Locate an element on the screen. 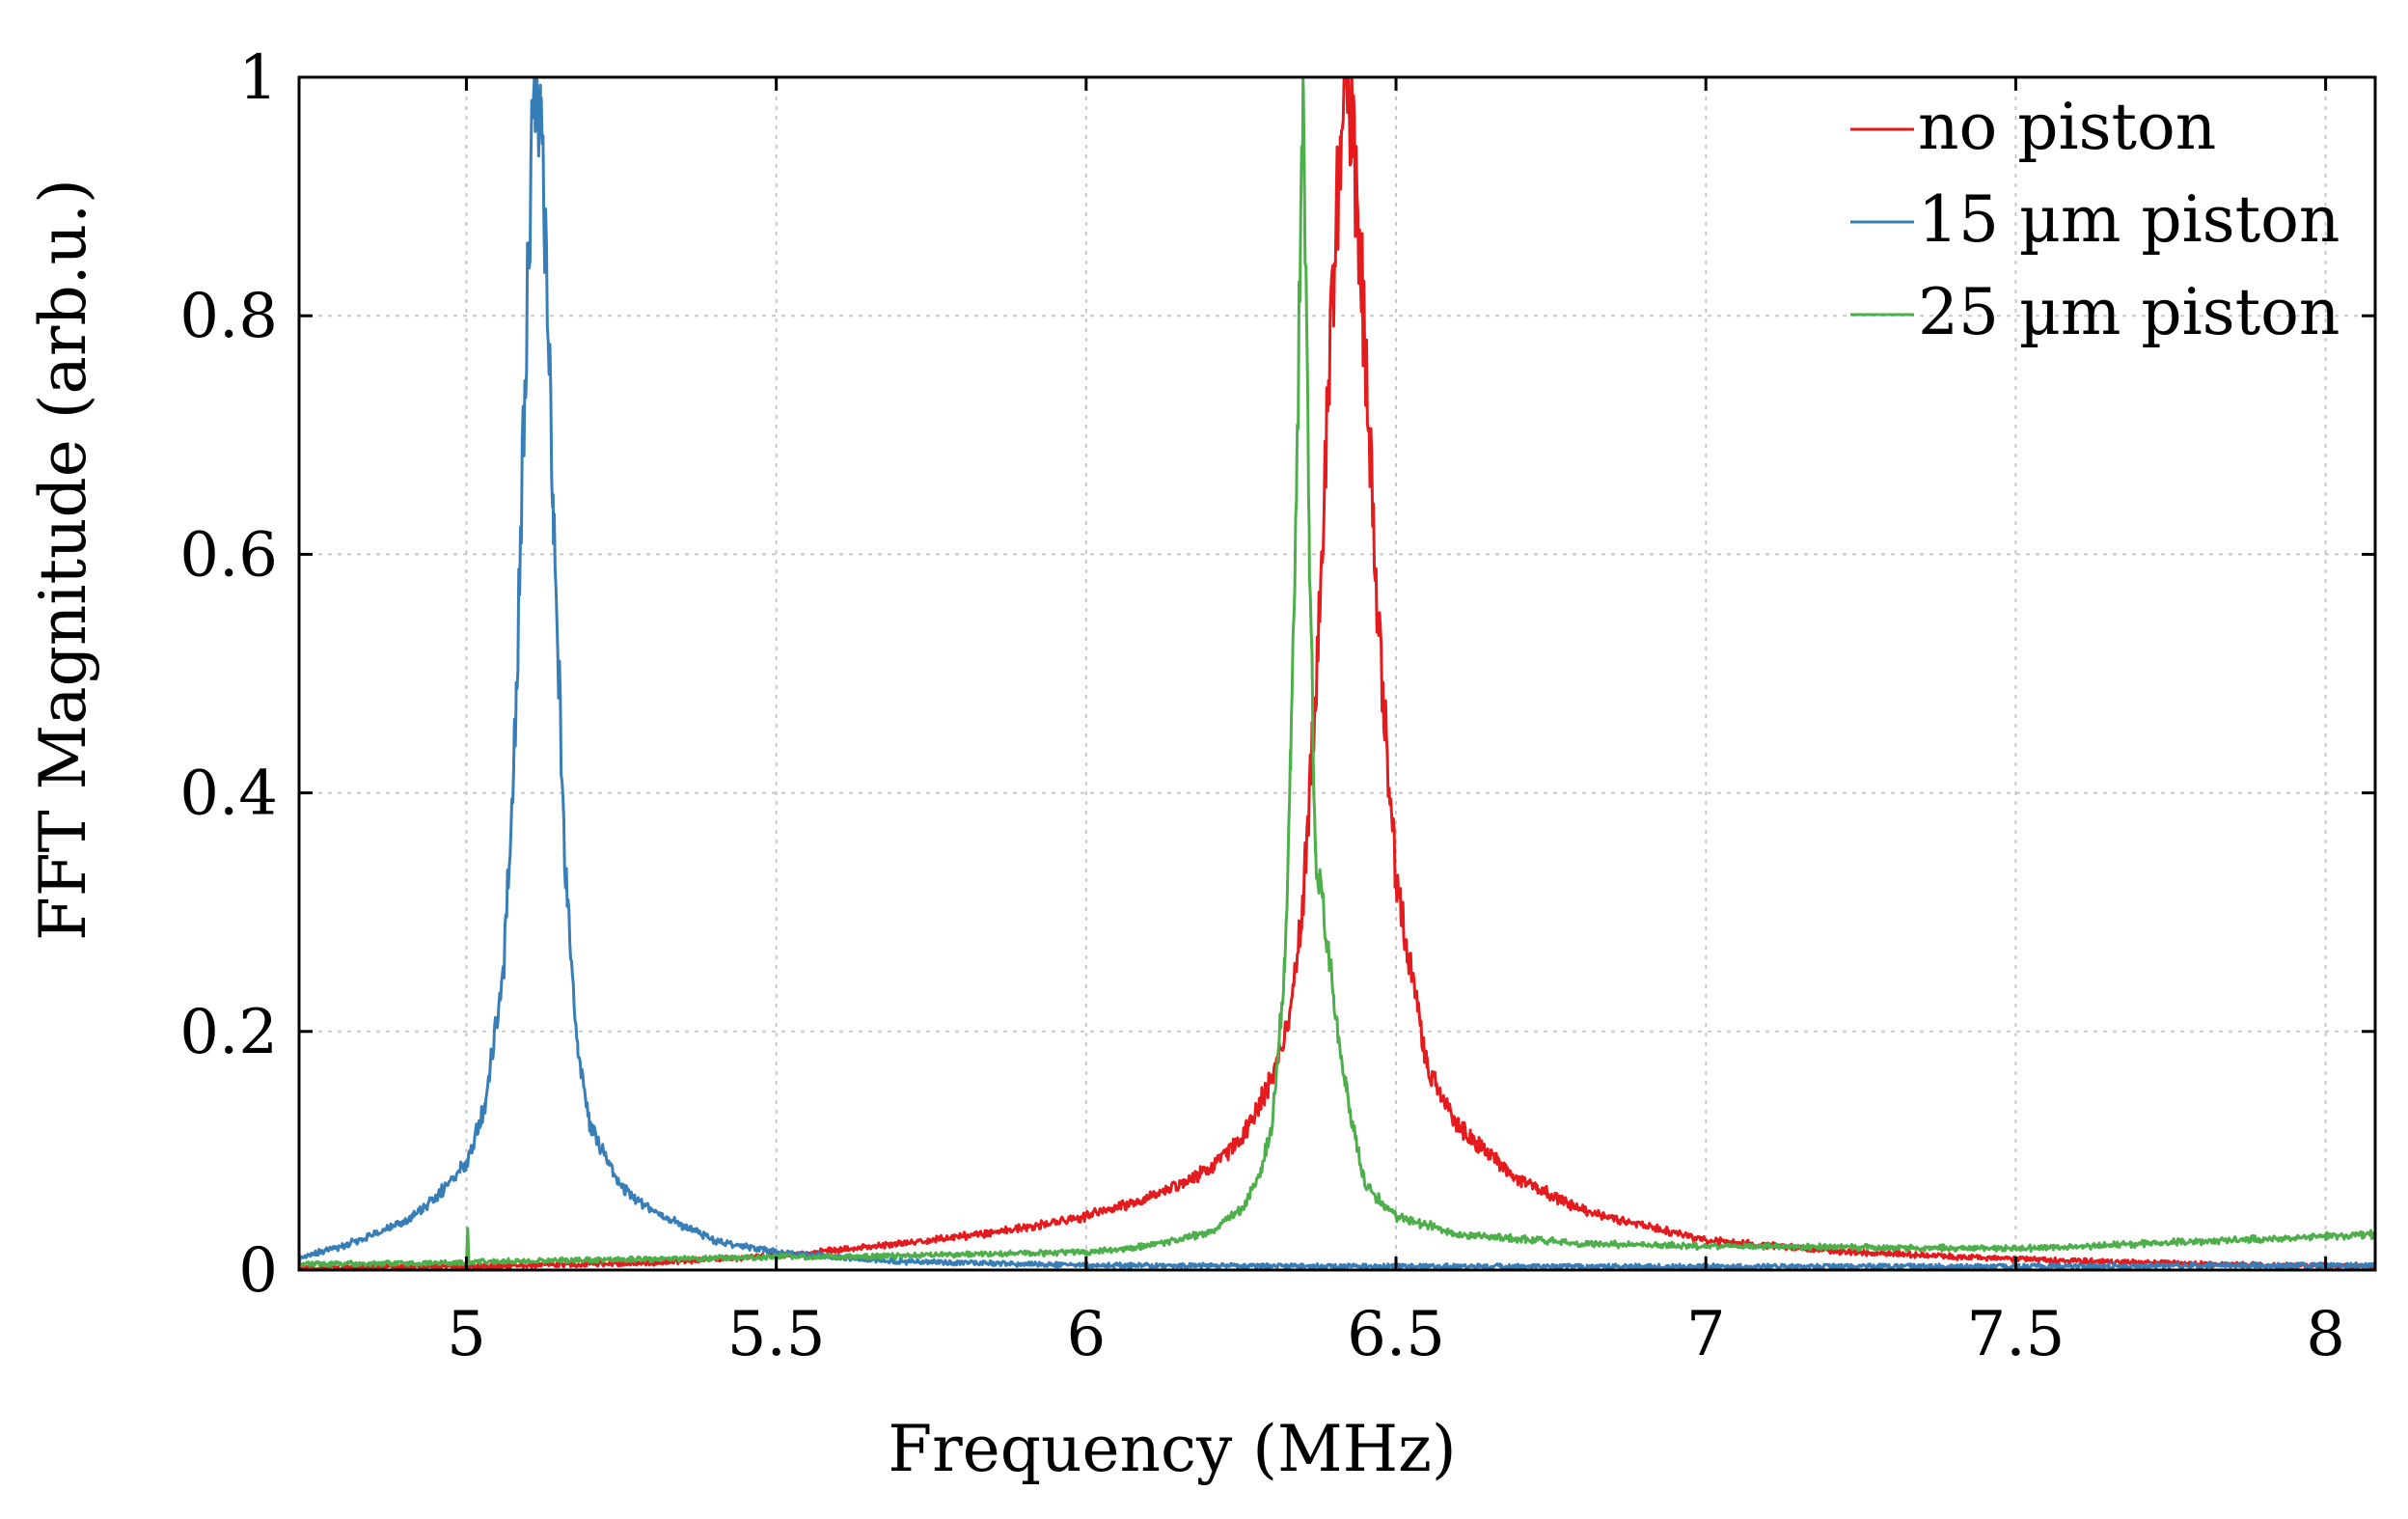 The width and height of the screenshot is (2408, 1519). y-tick-label: 0.6 is located at coordinates (228, 555).